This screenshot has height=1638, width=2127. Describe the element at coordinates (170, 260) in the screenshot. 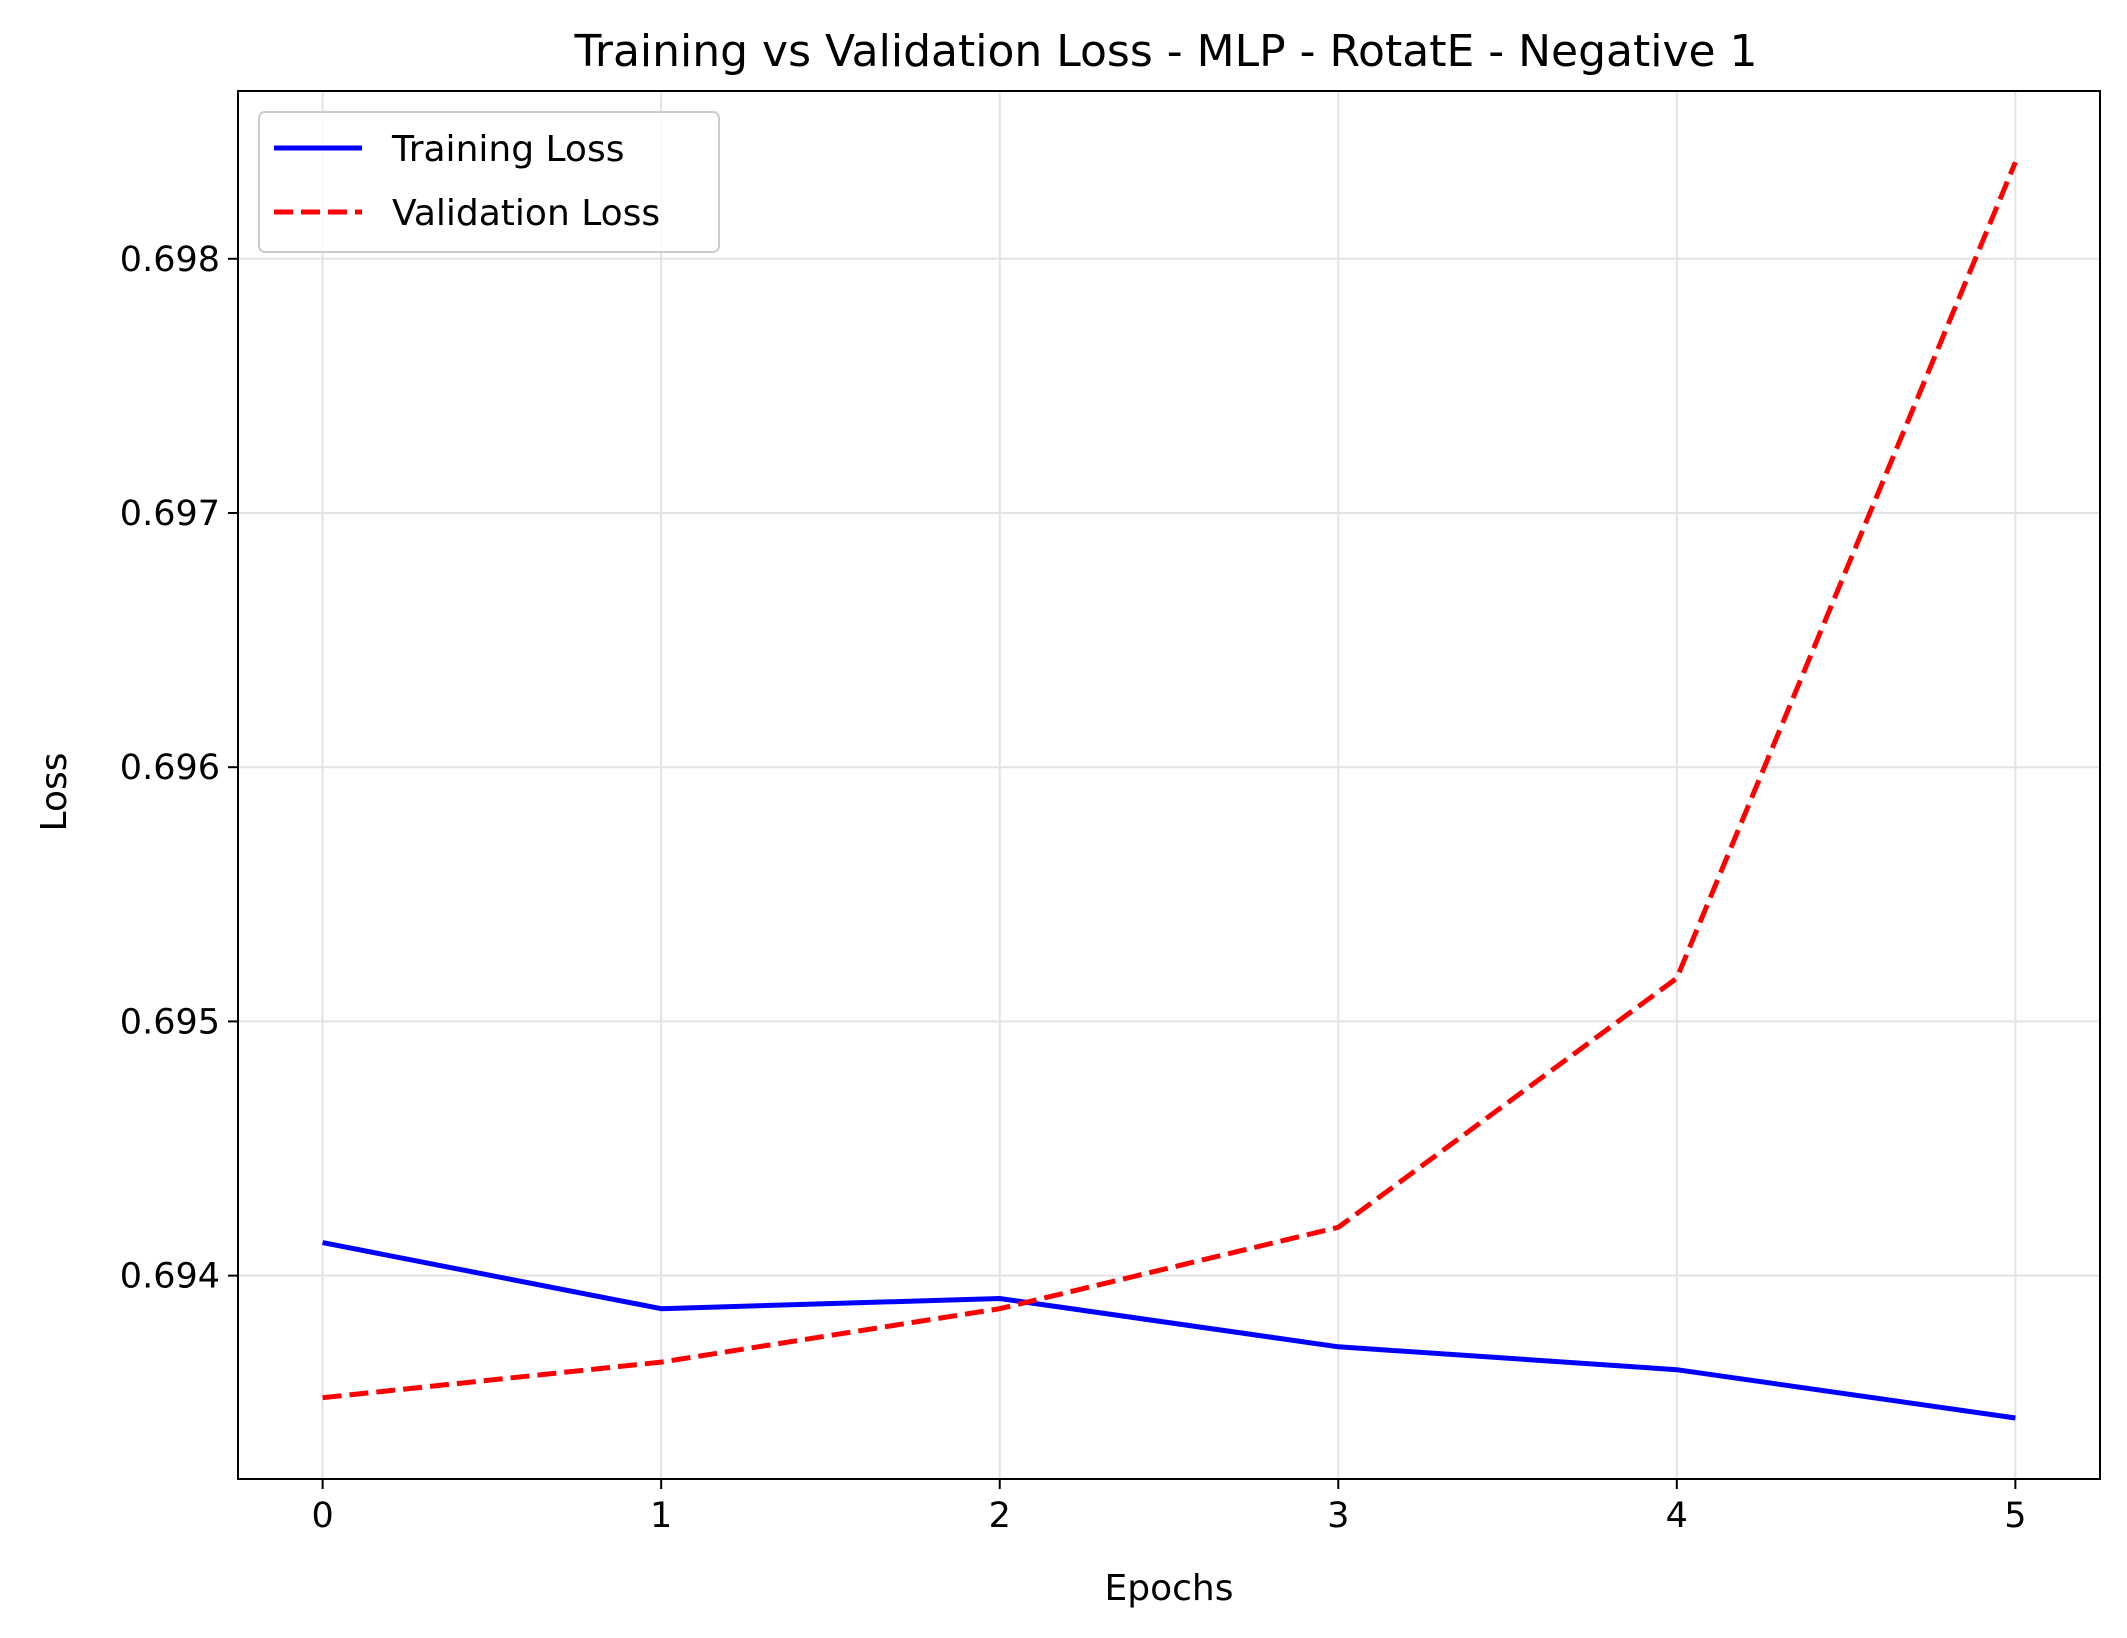

I see `y-tick-label: 0.698` at that location.